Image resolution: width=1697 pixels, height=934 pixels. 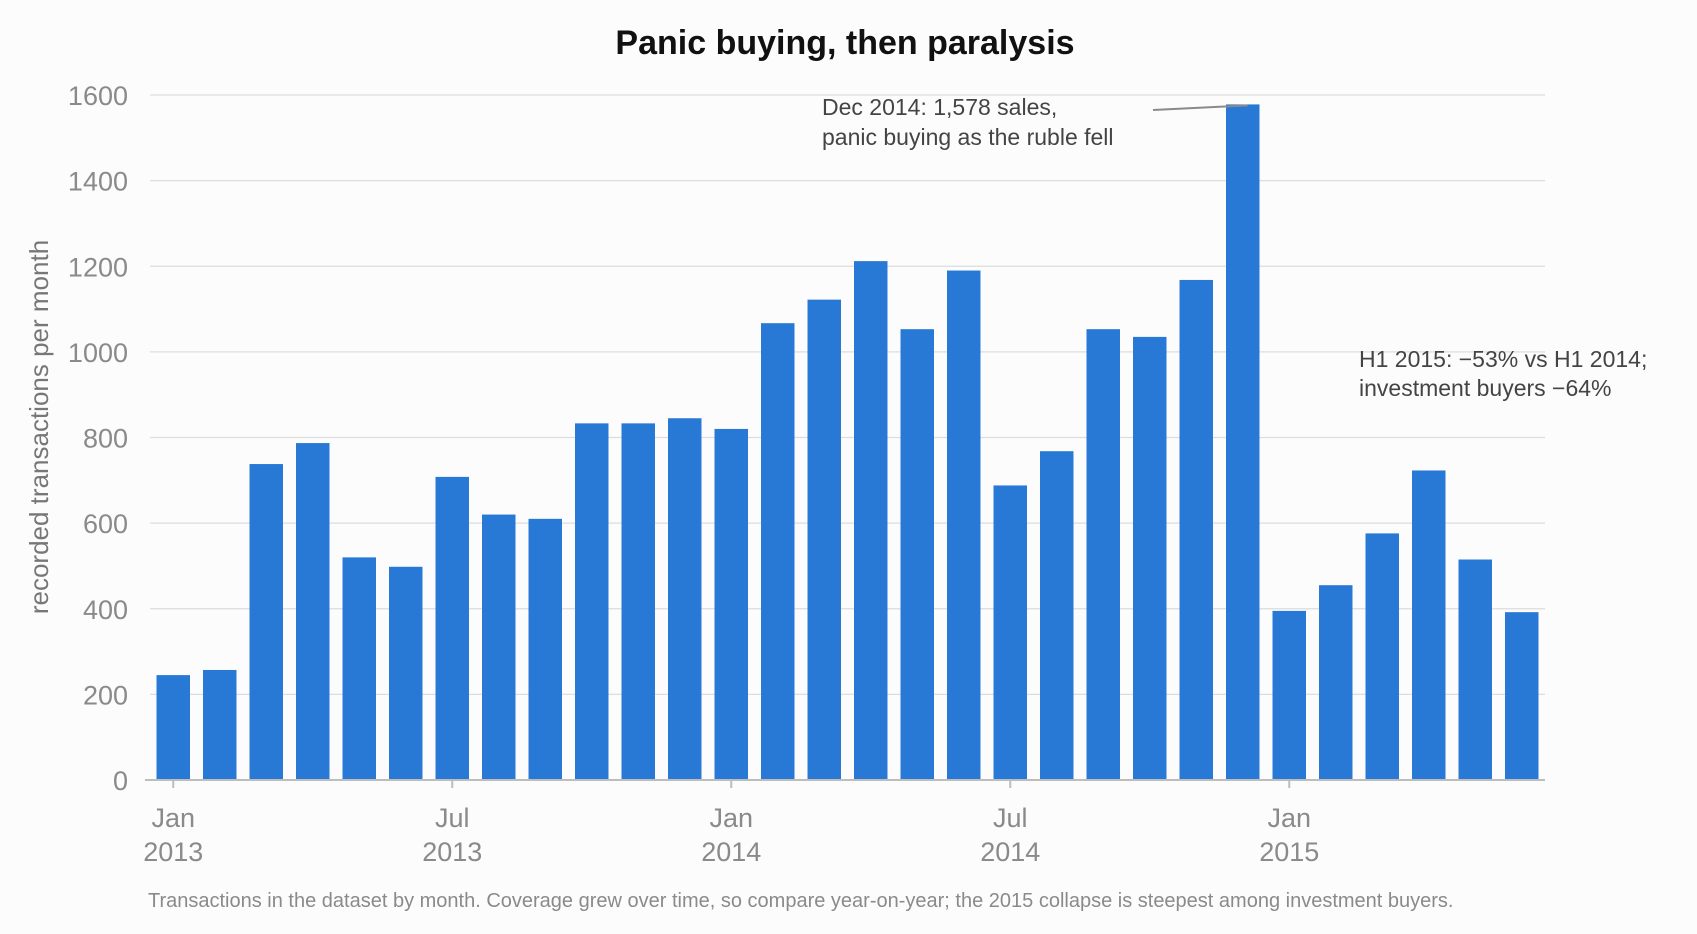 I want to click on annotation-leader-line, so click(x=1200, y=107).